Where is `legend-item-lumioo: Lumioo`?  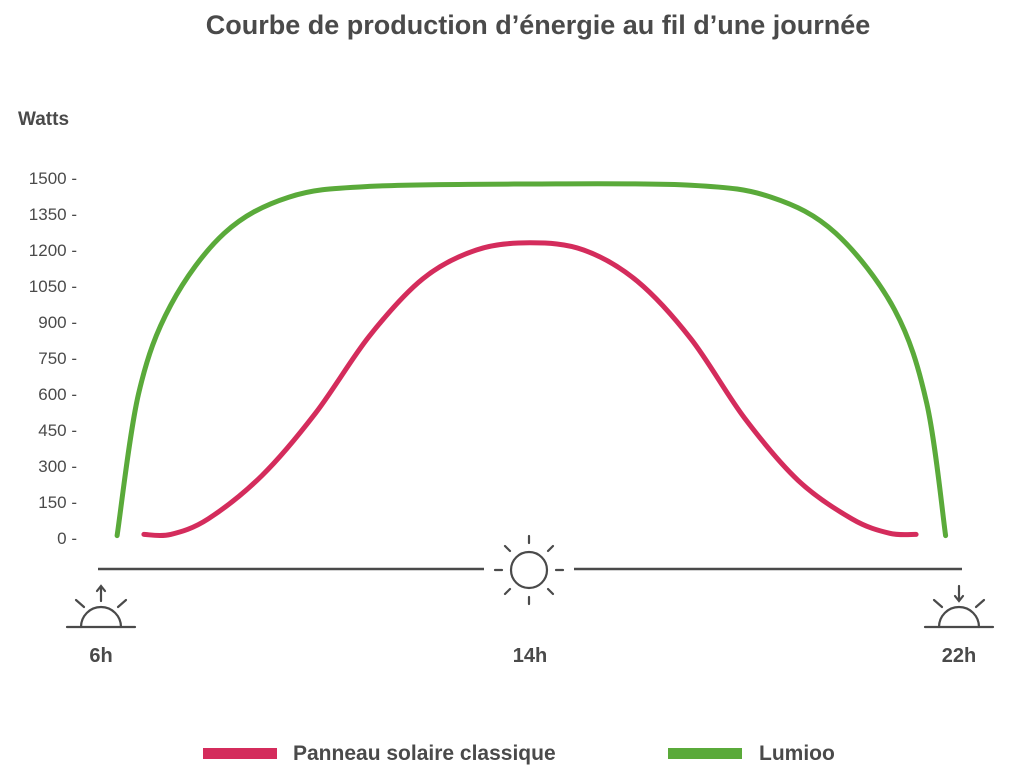
legend-item-lumioo: Lumioo is located at coordinates (751, 753).